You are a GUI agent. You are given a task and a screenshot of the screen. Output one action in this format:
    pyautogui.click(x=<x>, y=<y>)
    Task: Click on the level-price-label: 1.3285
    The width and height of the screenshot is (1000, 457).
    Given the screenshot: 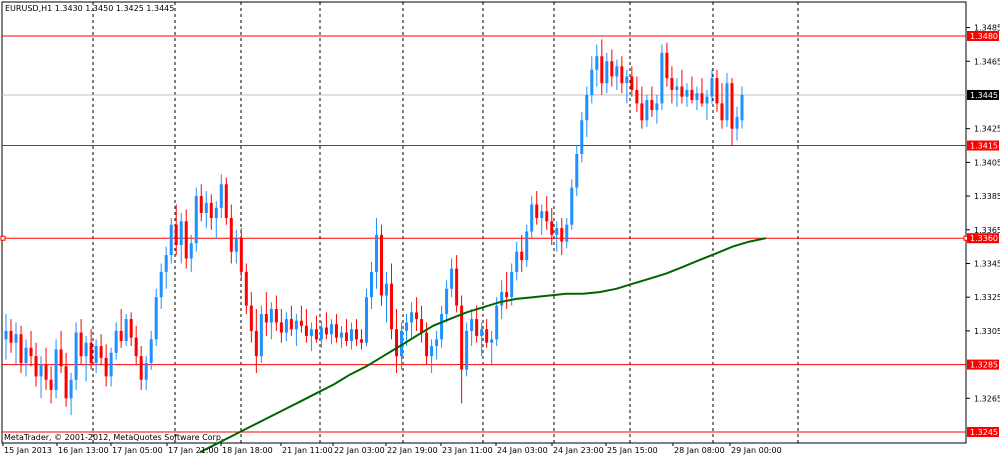 What is the action you would take?
    pyautogui.click(x=984, y=365)
    